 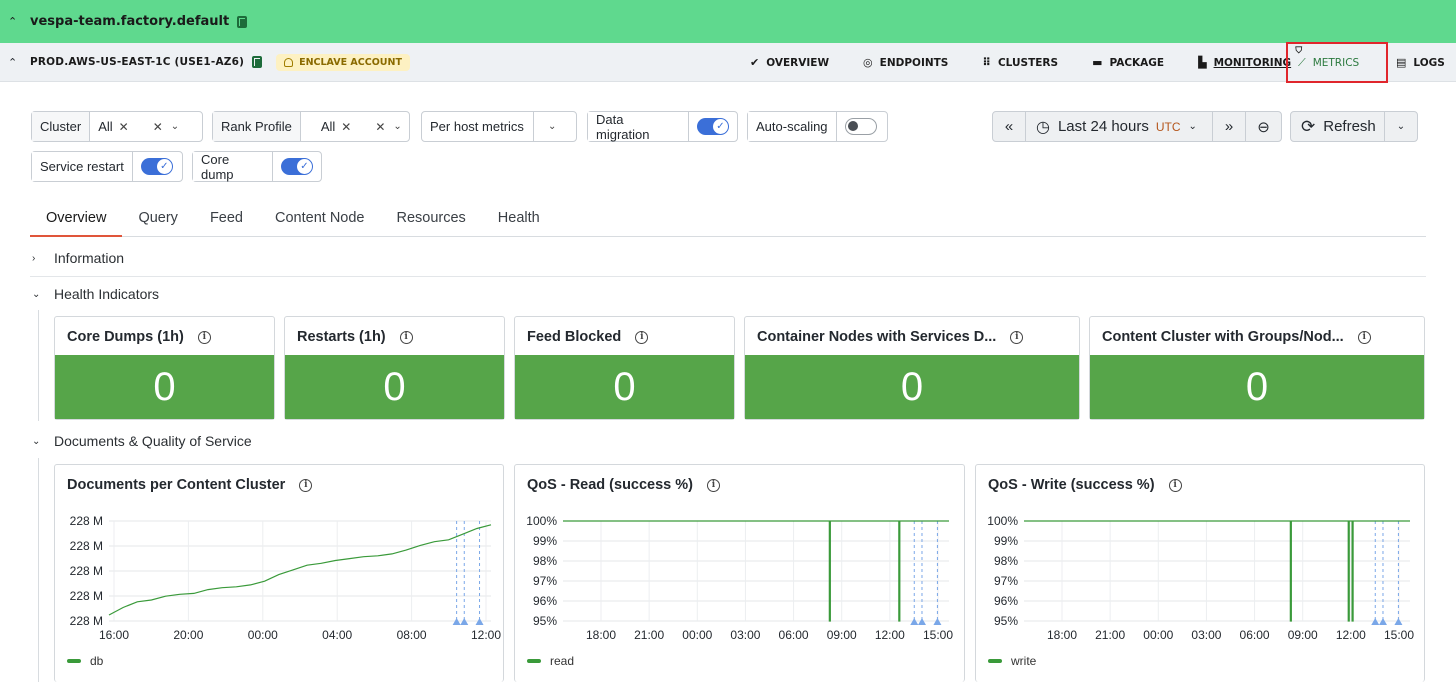 What do you see at coordinates (86, 546) in the screenshot?
I see `y-tick-label: 228 M` at bounding box center [86, 546].